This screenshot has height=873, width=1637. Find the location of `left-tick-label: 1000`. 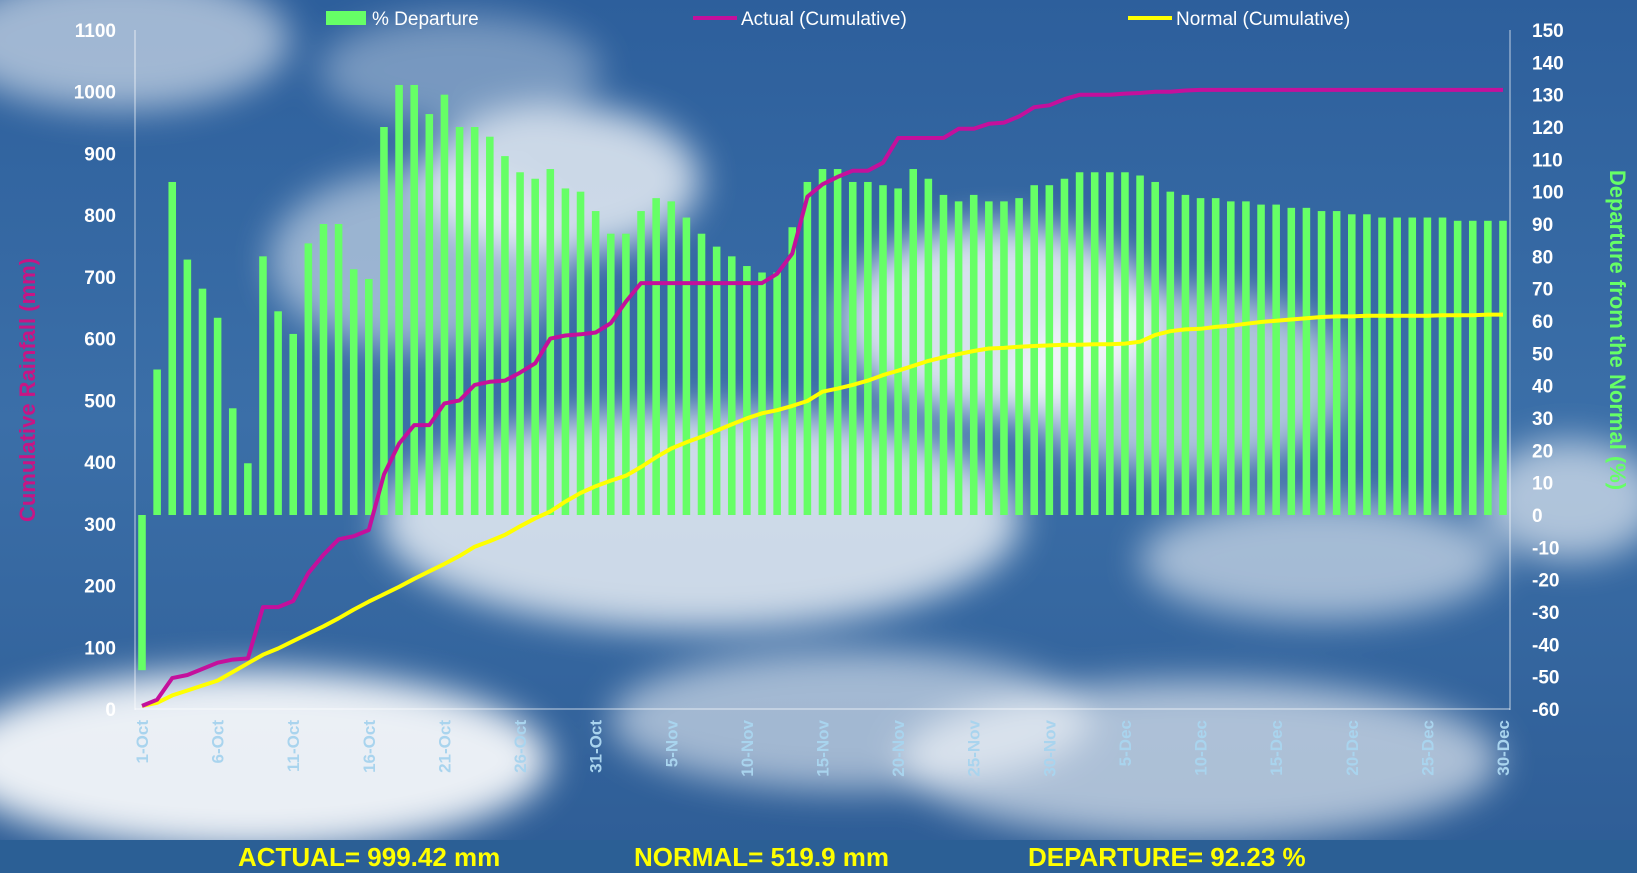

left-tick-label: 1000 is located at coordinates (95, 93).